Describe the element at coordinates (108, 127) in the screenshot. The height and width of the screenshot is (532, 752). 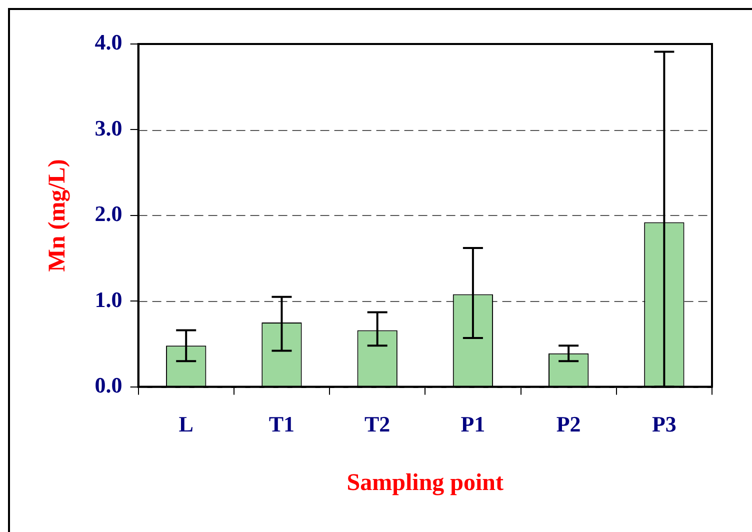
I see `y-tick-label: 3.0` at that location.